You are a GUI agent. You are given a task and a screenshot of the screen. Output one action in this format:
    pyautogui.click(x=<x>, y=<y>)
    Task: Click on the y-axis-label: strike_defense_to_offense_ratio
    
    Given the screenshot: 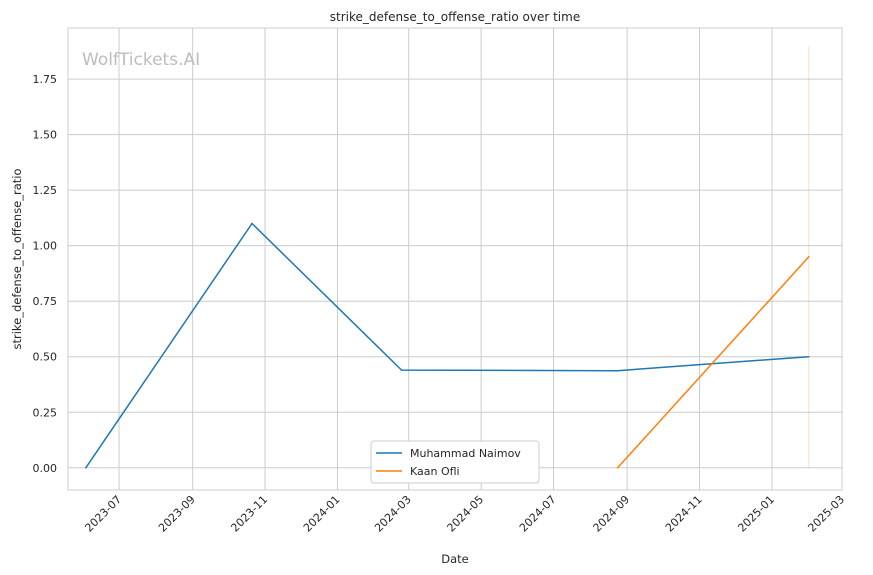 What is the action you would take?
    pyautogui.click(x=17, y=258)
    